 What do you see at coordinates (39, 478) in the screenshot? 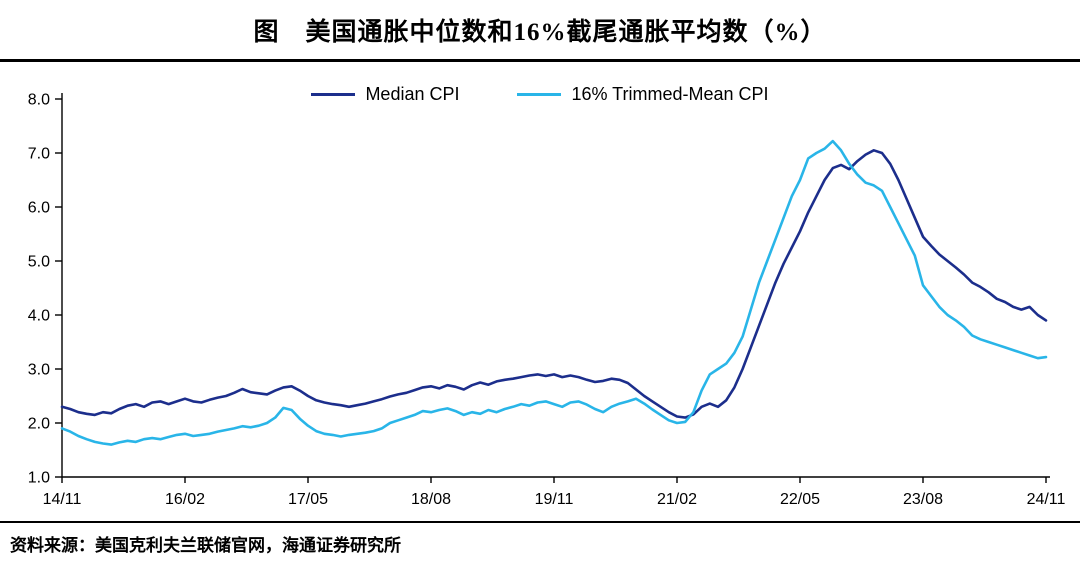
I see `svg-text: 1.0` at bounding box center [39, 478].